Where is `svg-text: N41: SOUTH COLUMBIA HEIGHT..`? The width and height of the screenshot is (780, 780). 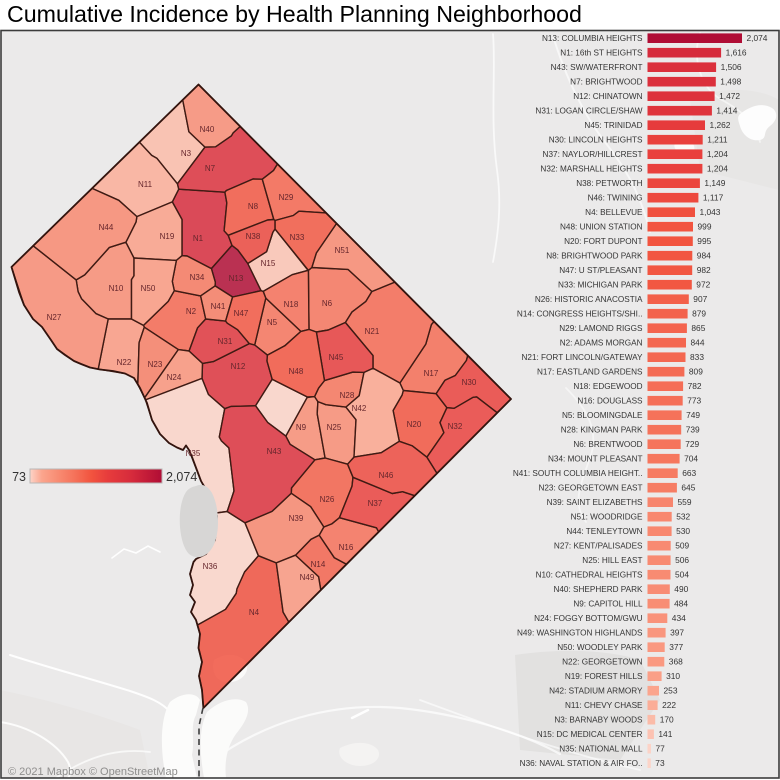 svg-text: N41: SOUTH COLUMBIA HEIGHT.. is located at coordinates (578, 473).